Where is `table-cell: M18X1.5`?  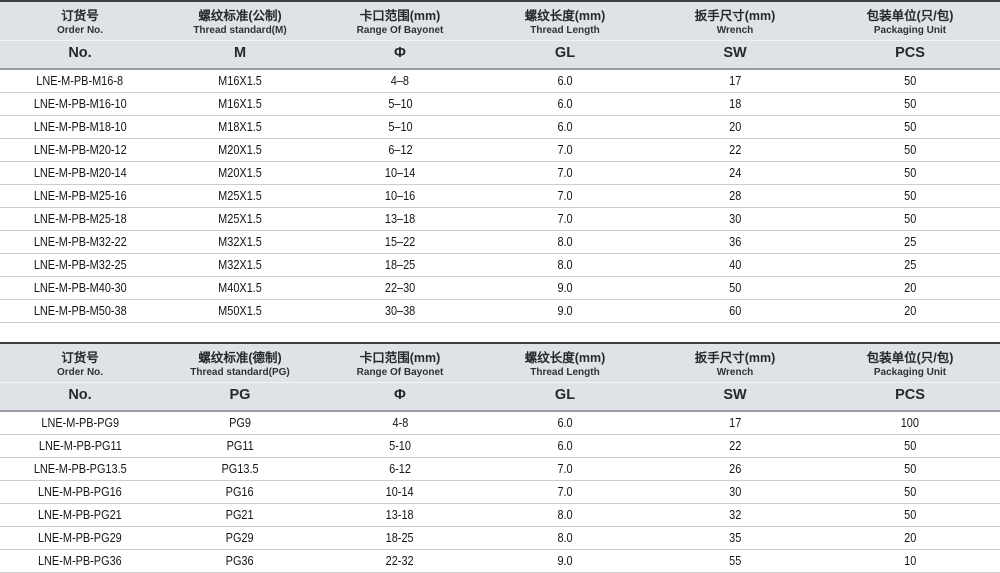
table-cell: M18X1.5 is located at coordinates (240, 127).